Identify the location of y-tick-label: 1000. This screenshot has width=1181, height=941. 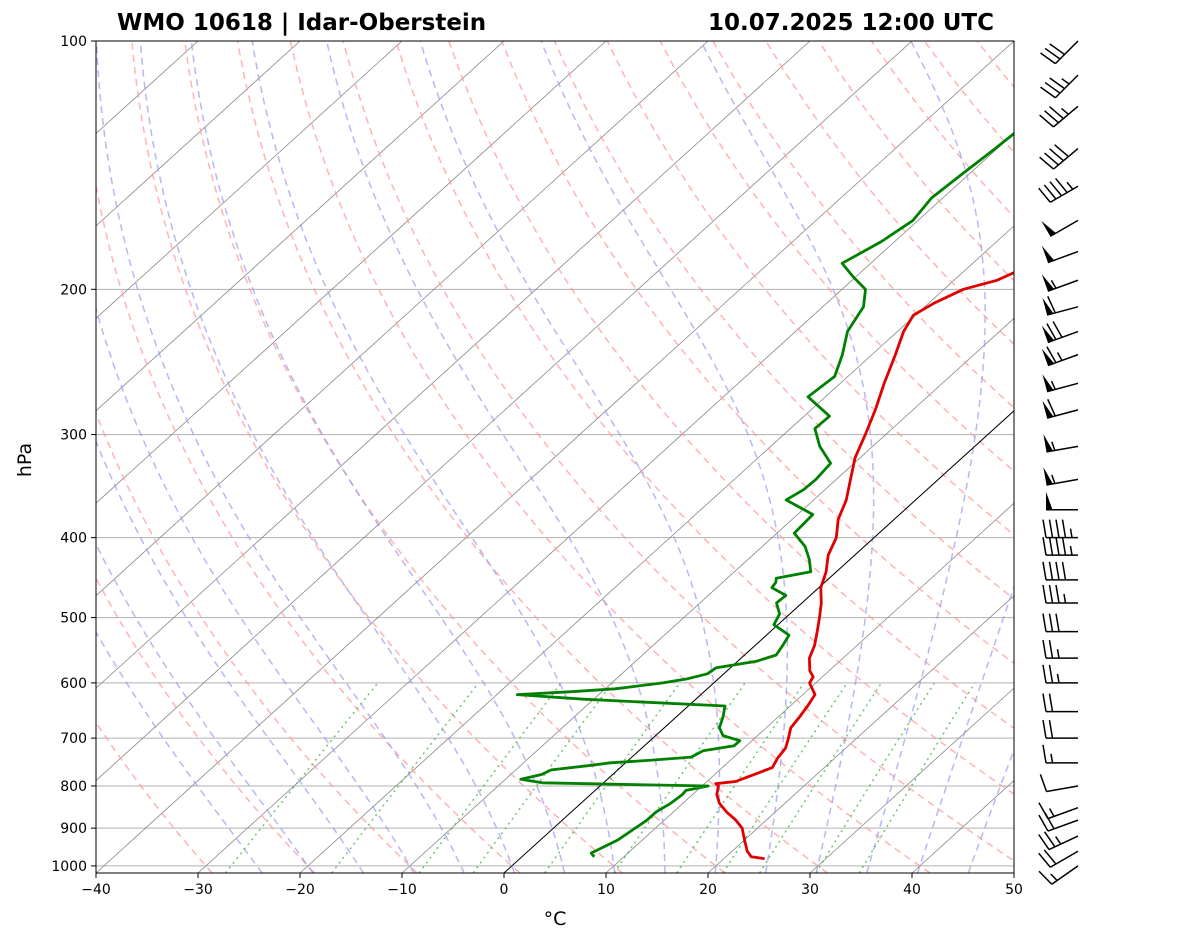
(69, 867).